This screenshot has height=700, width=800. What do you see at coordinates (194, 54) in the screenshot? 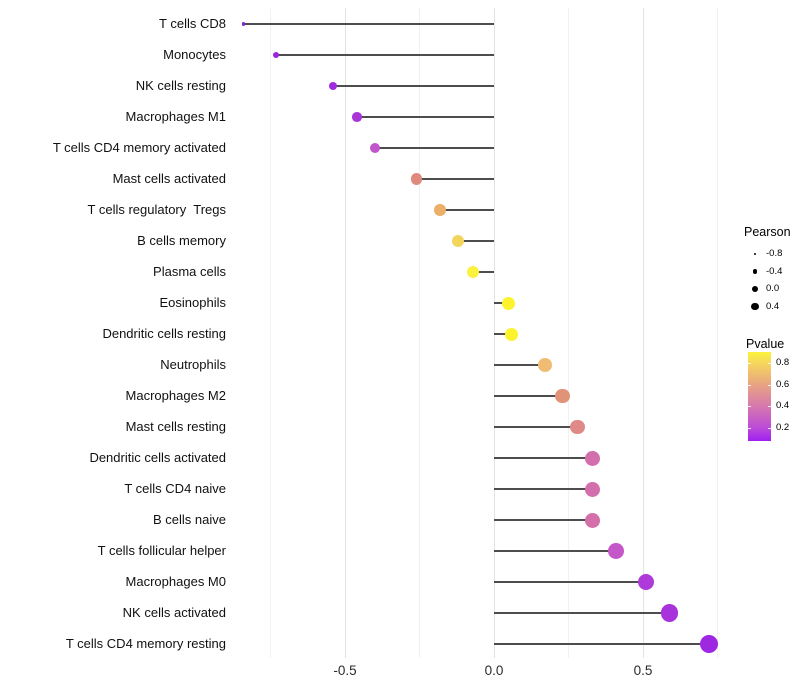
I see `row-label: Monocytes` at bounding box center [194, 54].